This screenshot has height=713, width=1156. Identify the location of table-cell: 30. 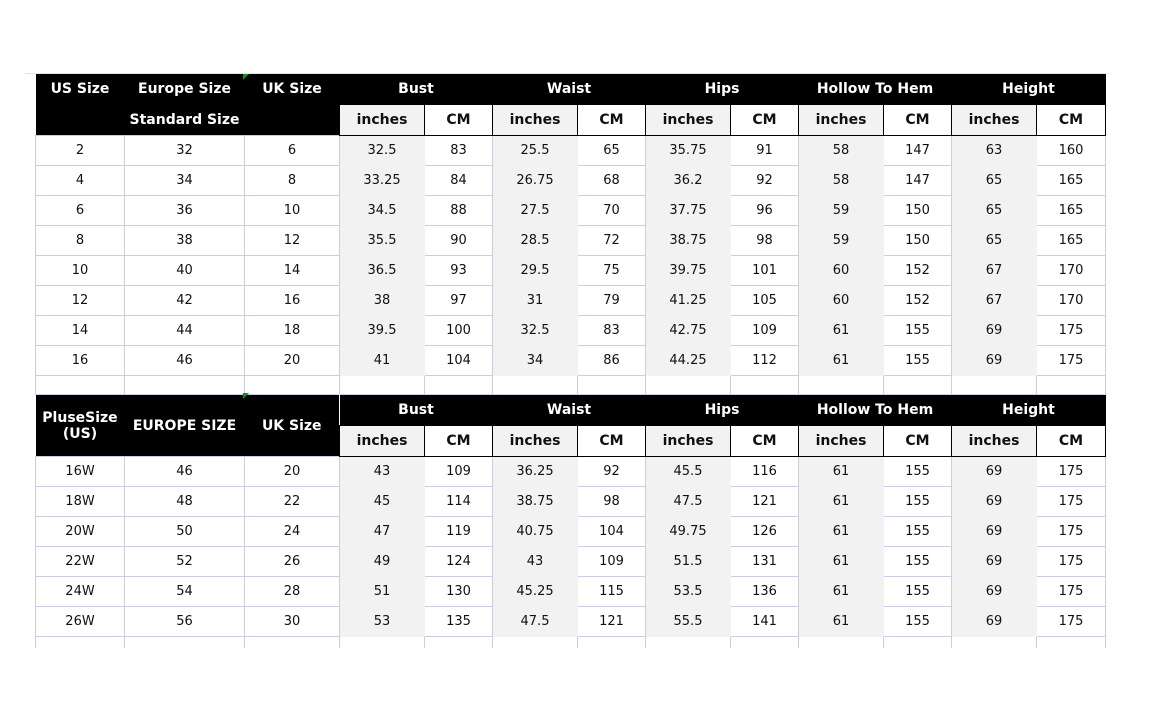
(292, 621).